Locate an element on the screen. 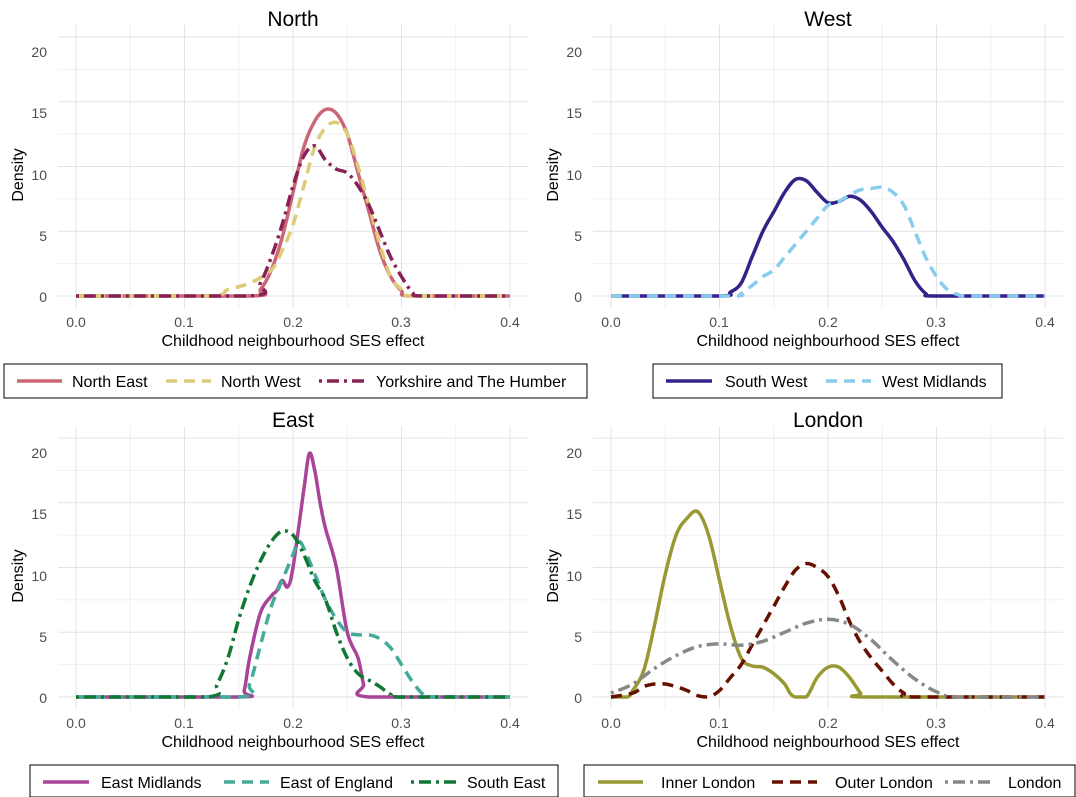  north-y-tick-label: 10 is located at coordinates (39, 175).